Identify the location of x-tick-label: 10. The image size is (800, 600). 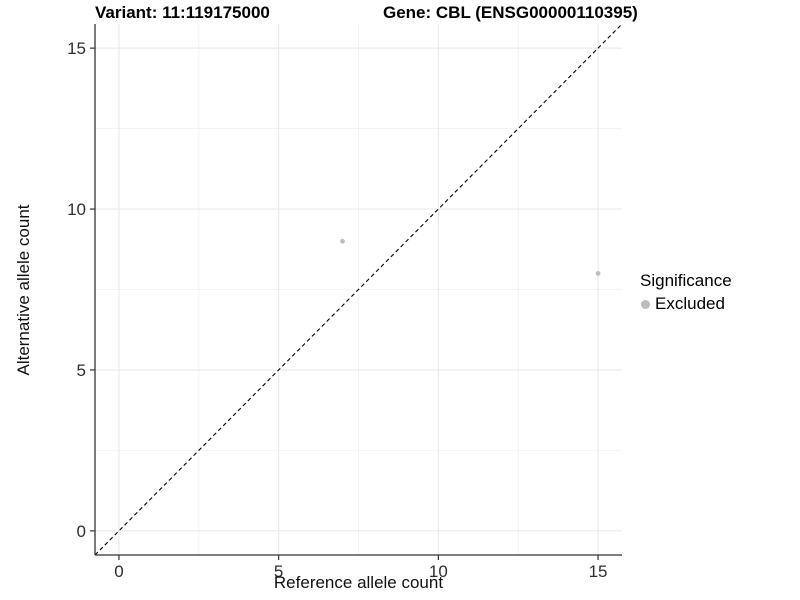
(438, 571).